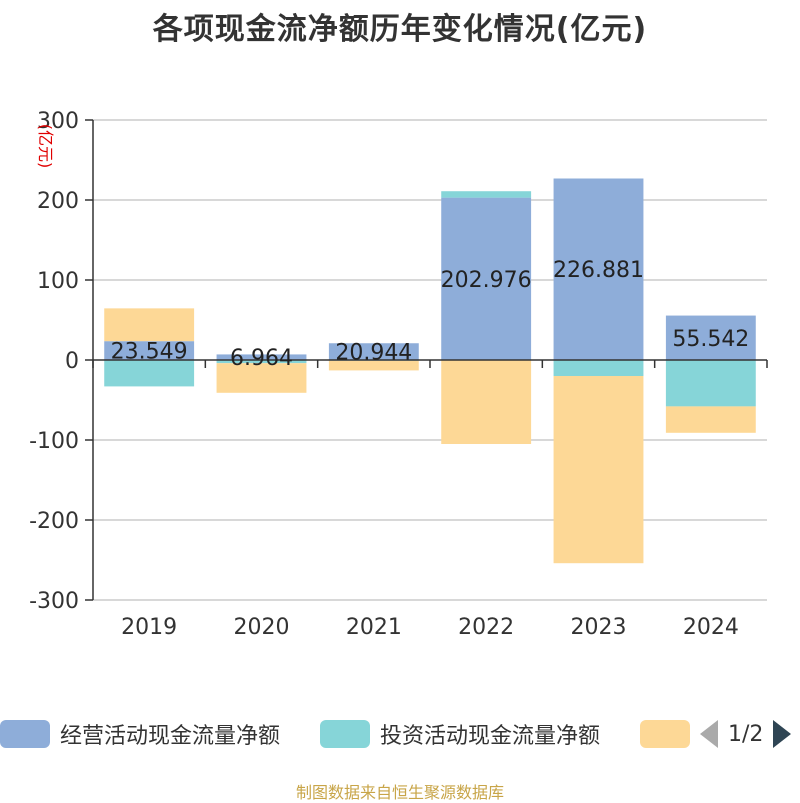 This screenshot has width=800, height=803. What do you see at coordinates (598, 368) in the screenshot?
I see `bar-series1-2023` at bounding box center [598, 368].